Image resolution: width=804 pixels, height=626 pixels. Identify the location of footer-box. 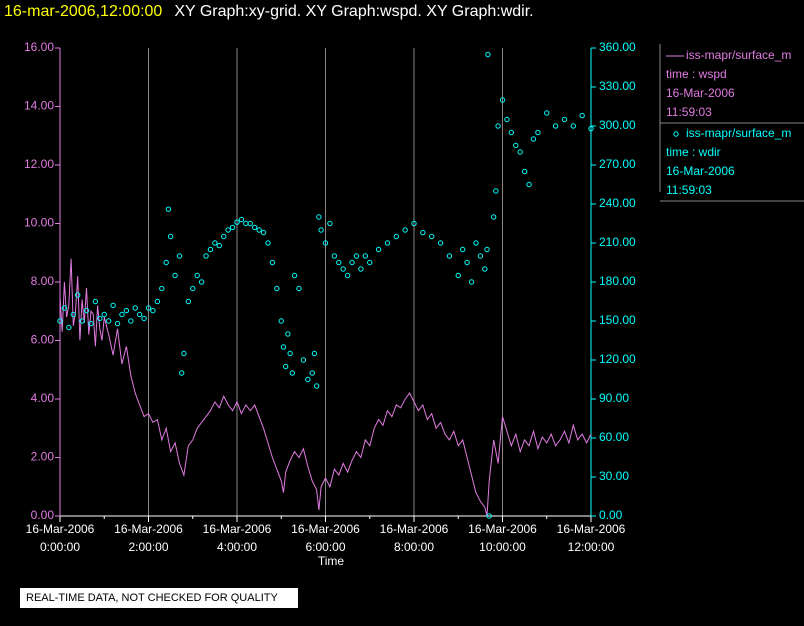
(159, 598).